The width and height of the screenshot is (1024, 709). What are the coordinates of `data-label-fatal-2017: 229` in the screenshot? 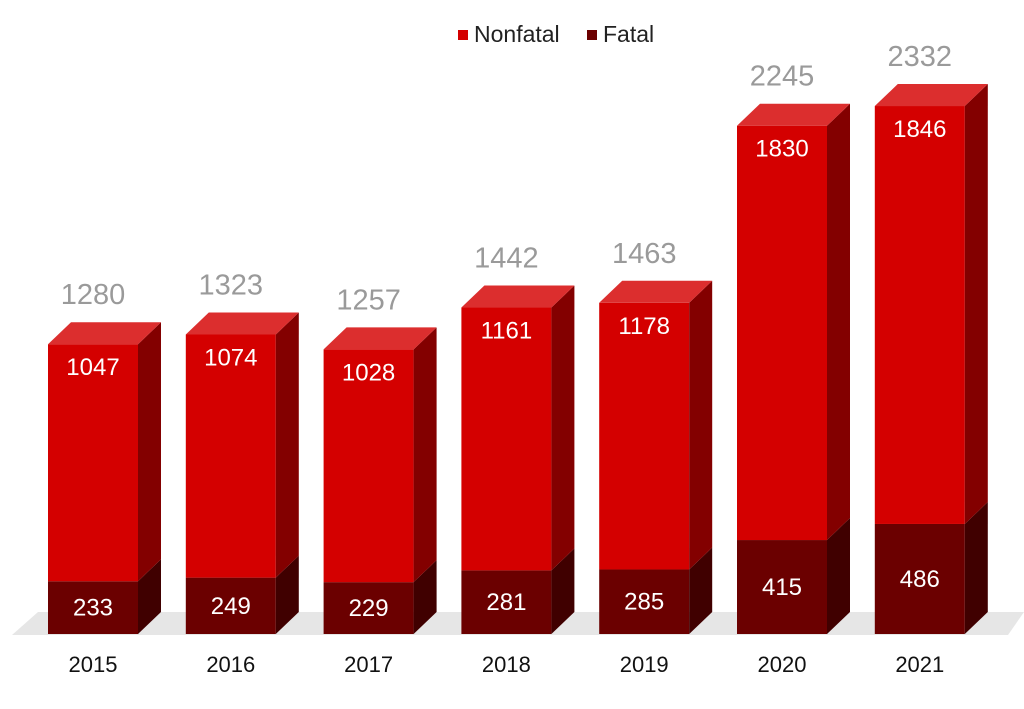 It's located at (369, 608).